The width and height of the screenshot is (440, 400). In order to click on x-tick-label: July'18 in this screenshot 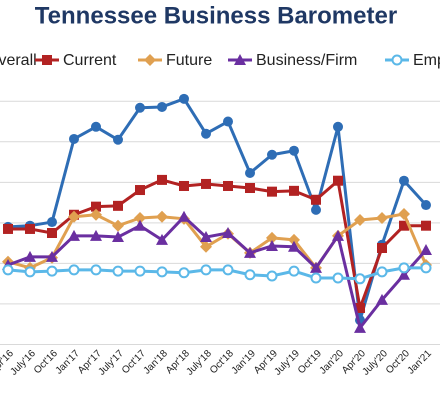, I will do `click(199, 363)`.